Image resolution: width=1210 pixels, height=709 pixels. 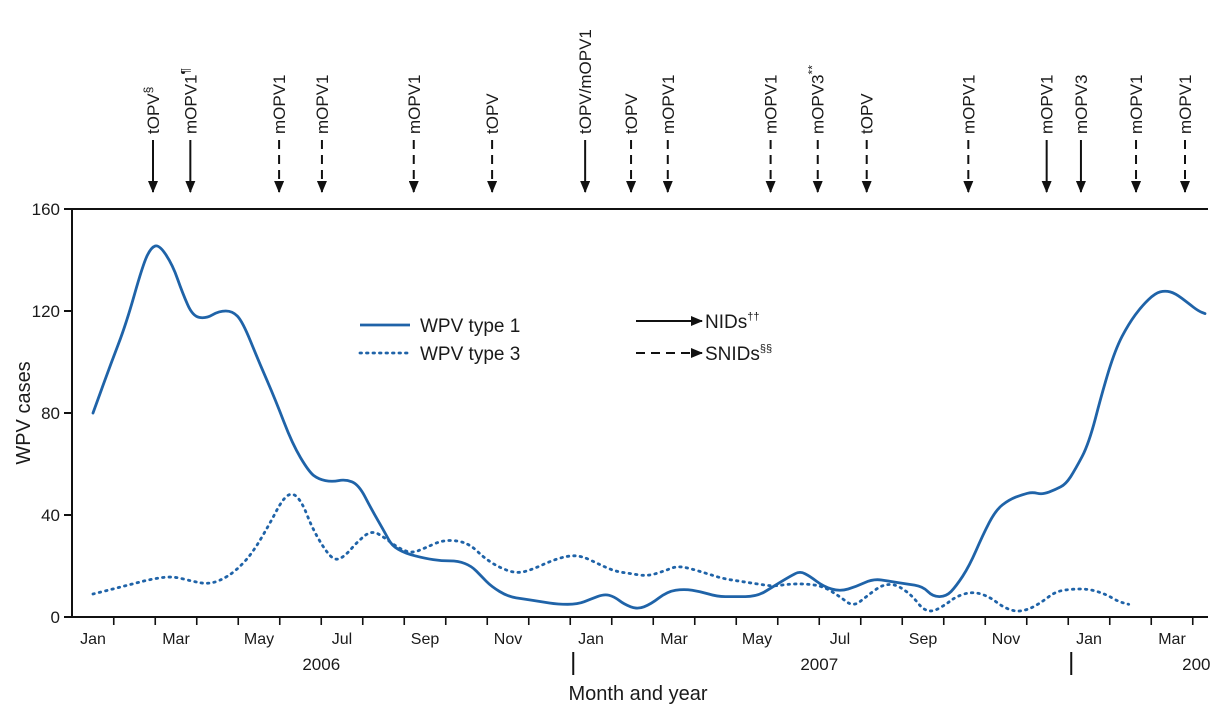 I want to click on legend-label-nids: NIDs††, so click(x=732, y=322).